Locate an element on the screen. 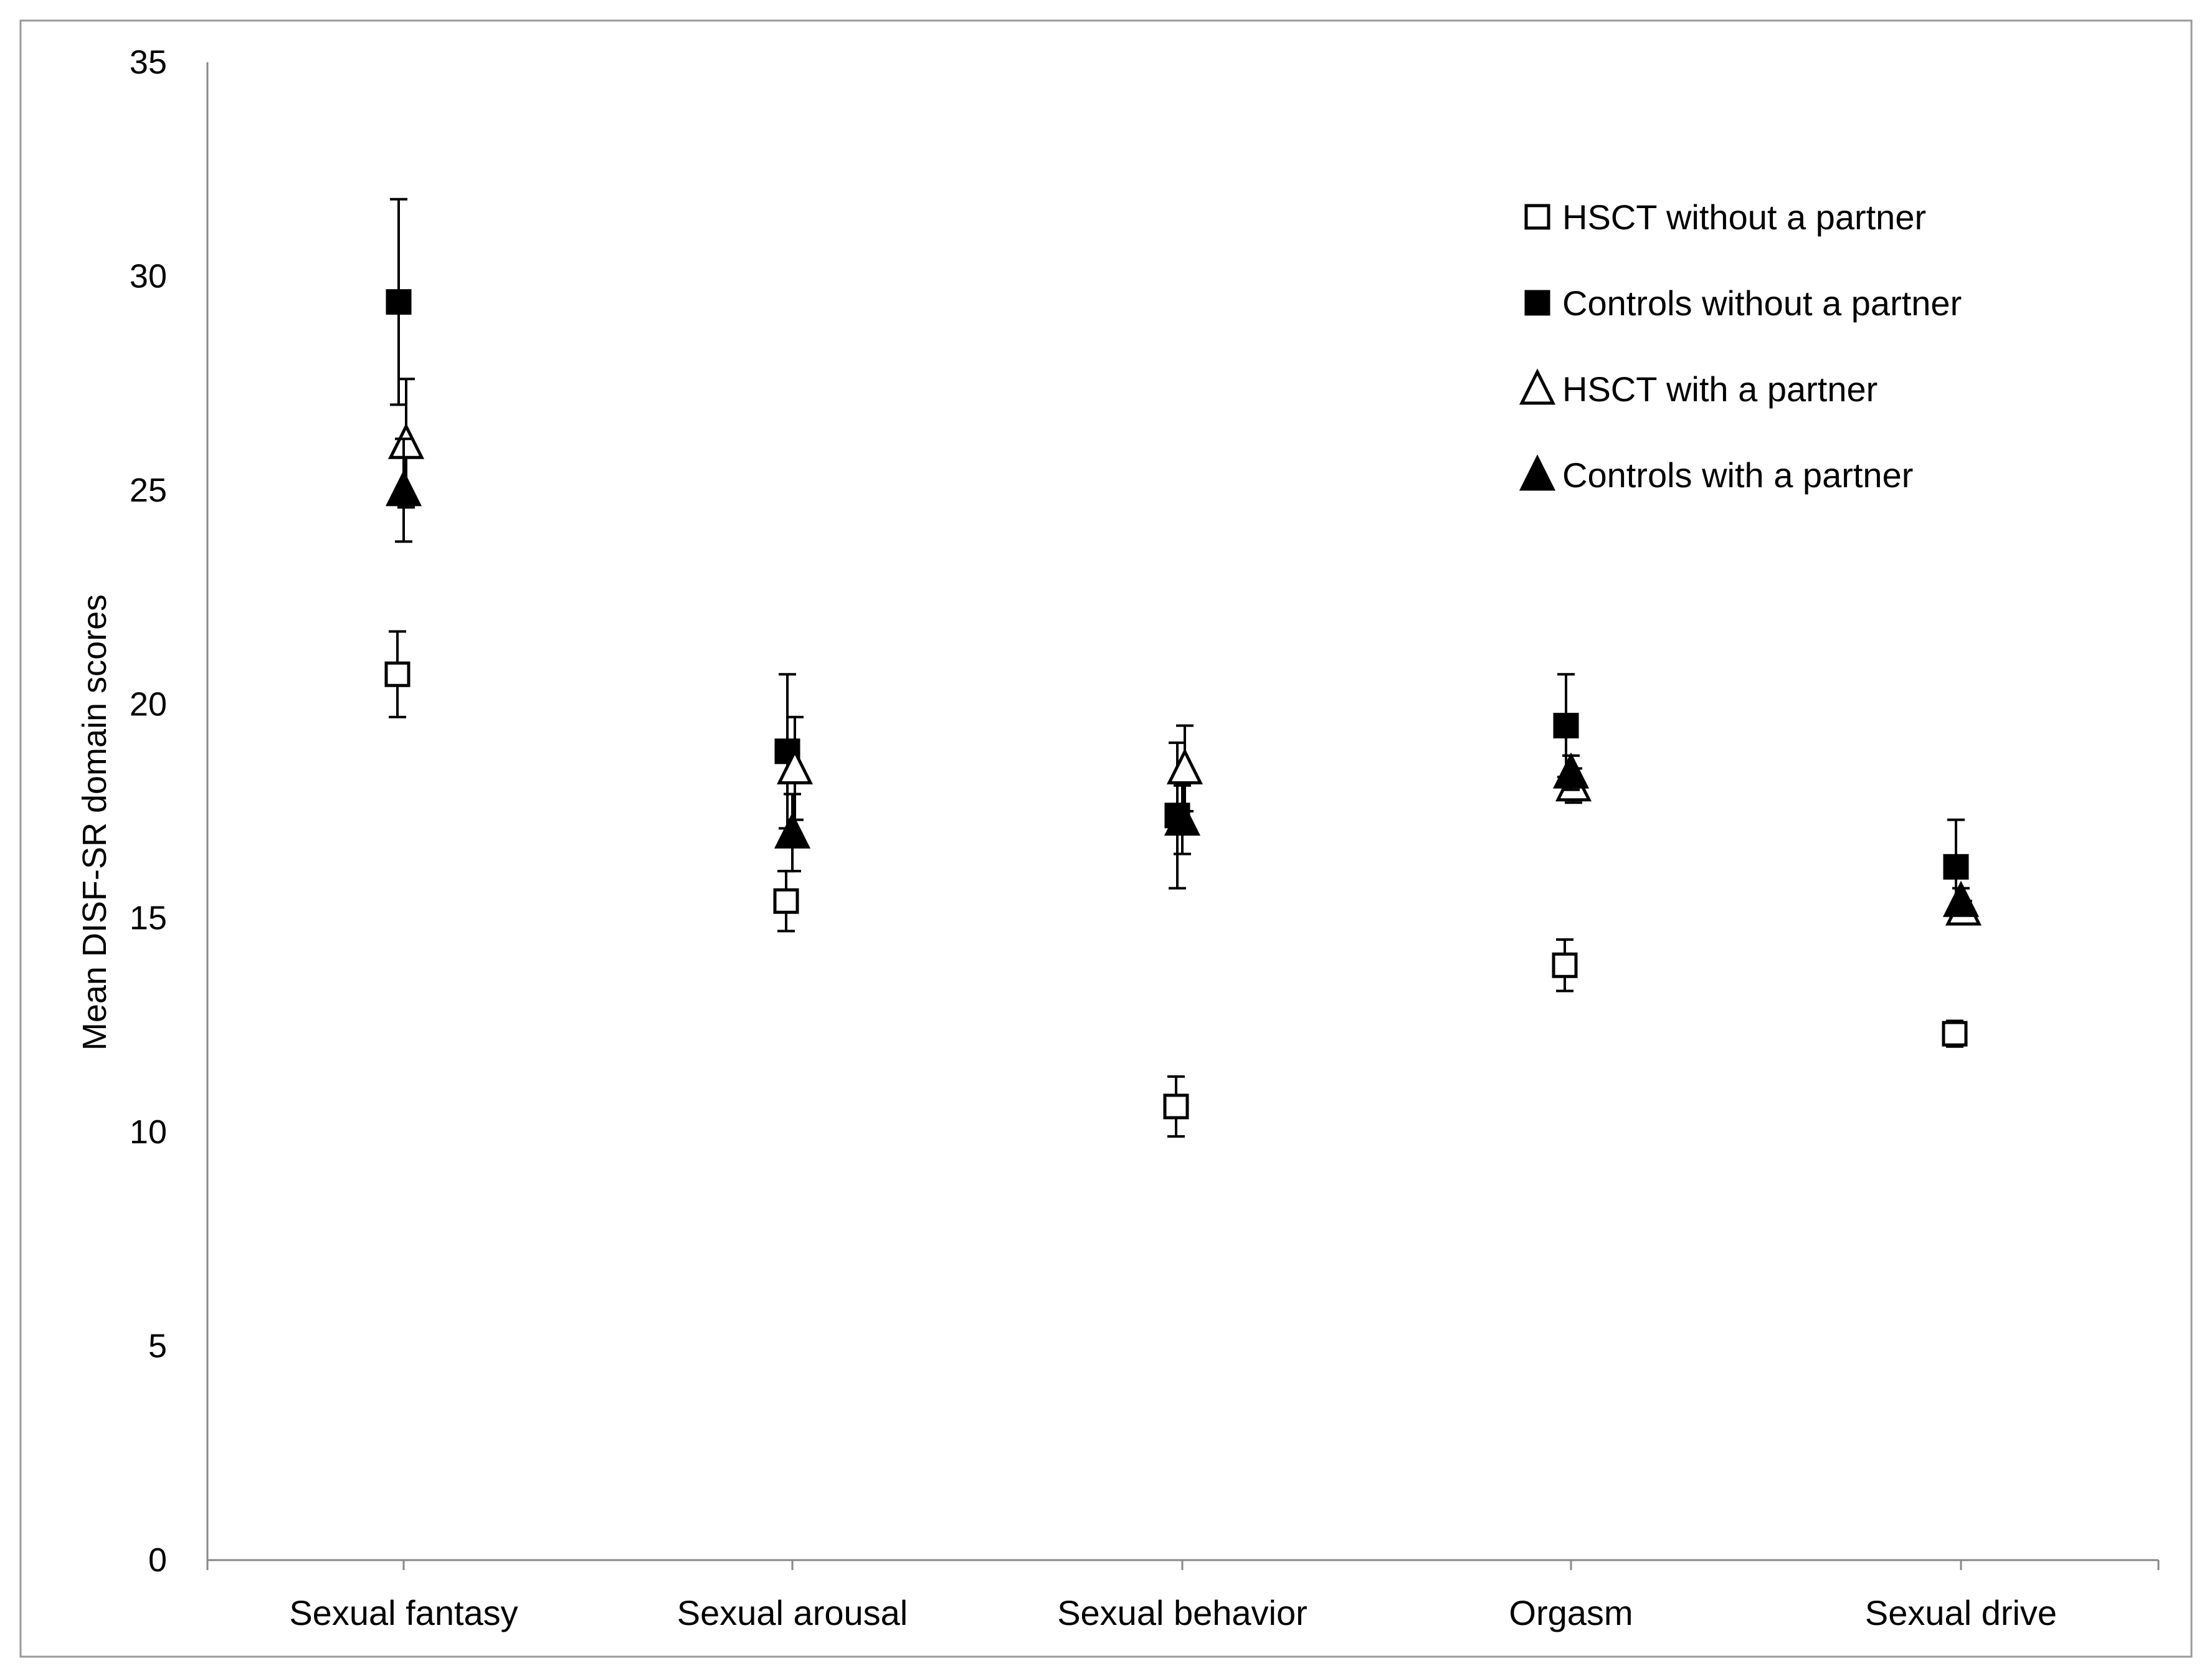 The height and width of the screenshot is (1676, 2212). x-category-label: Sexual drive is located at coordinates (1961, 1612).